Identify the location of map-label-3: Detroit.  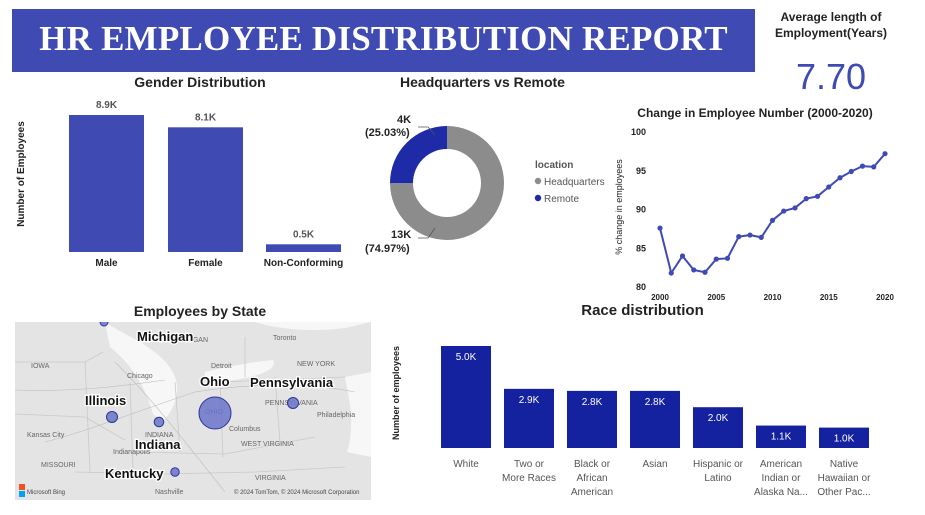
(221, 366).